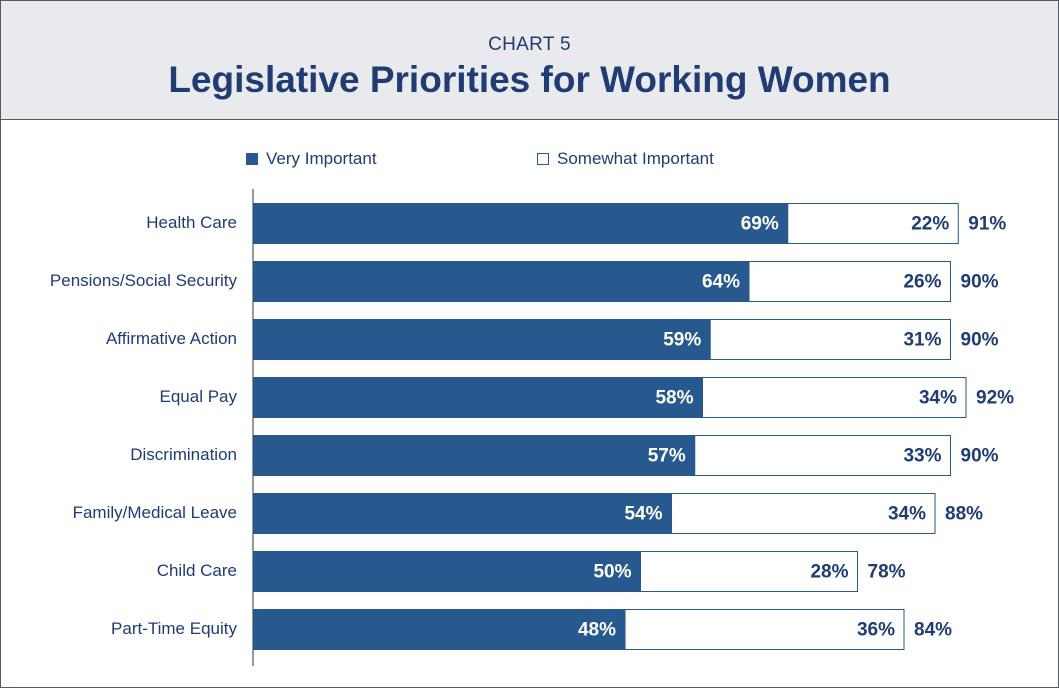 Image resolution: width=1059 pixels, height=688 pixels. I want to click on legend-swatch-very-important, so click(252, 159).